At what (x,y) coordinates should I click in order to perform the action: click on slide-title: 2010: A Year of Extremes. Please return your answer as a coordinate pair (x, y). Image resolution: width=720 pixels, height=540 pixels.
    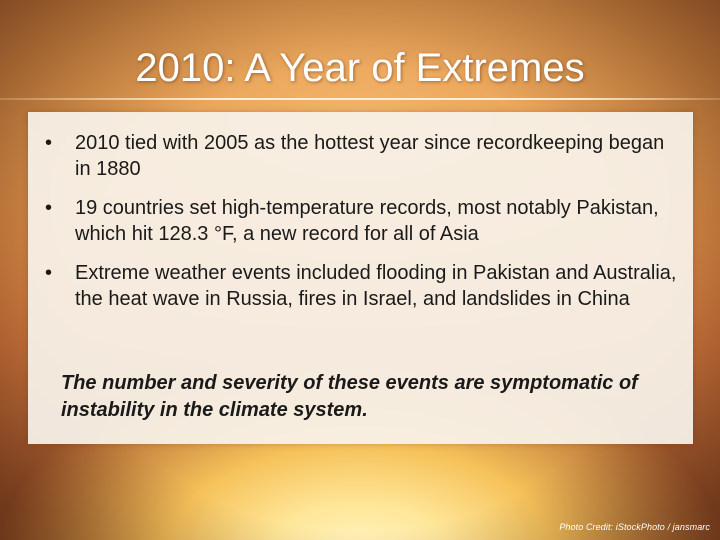
    Looking at the image, I should click on (360, 68).